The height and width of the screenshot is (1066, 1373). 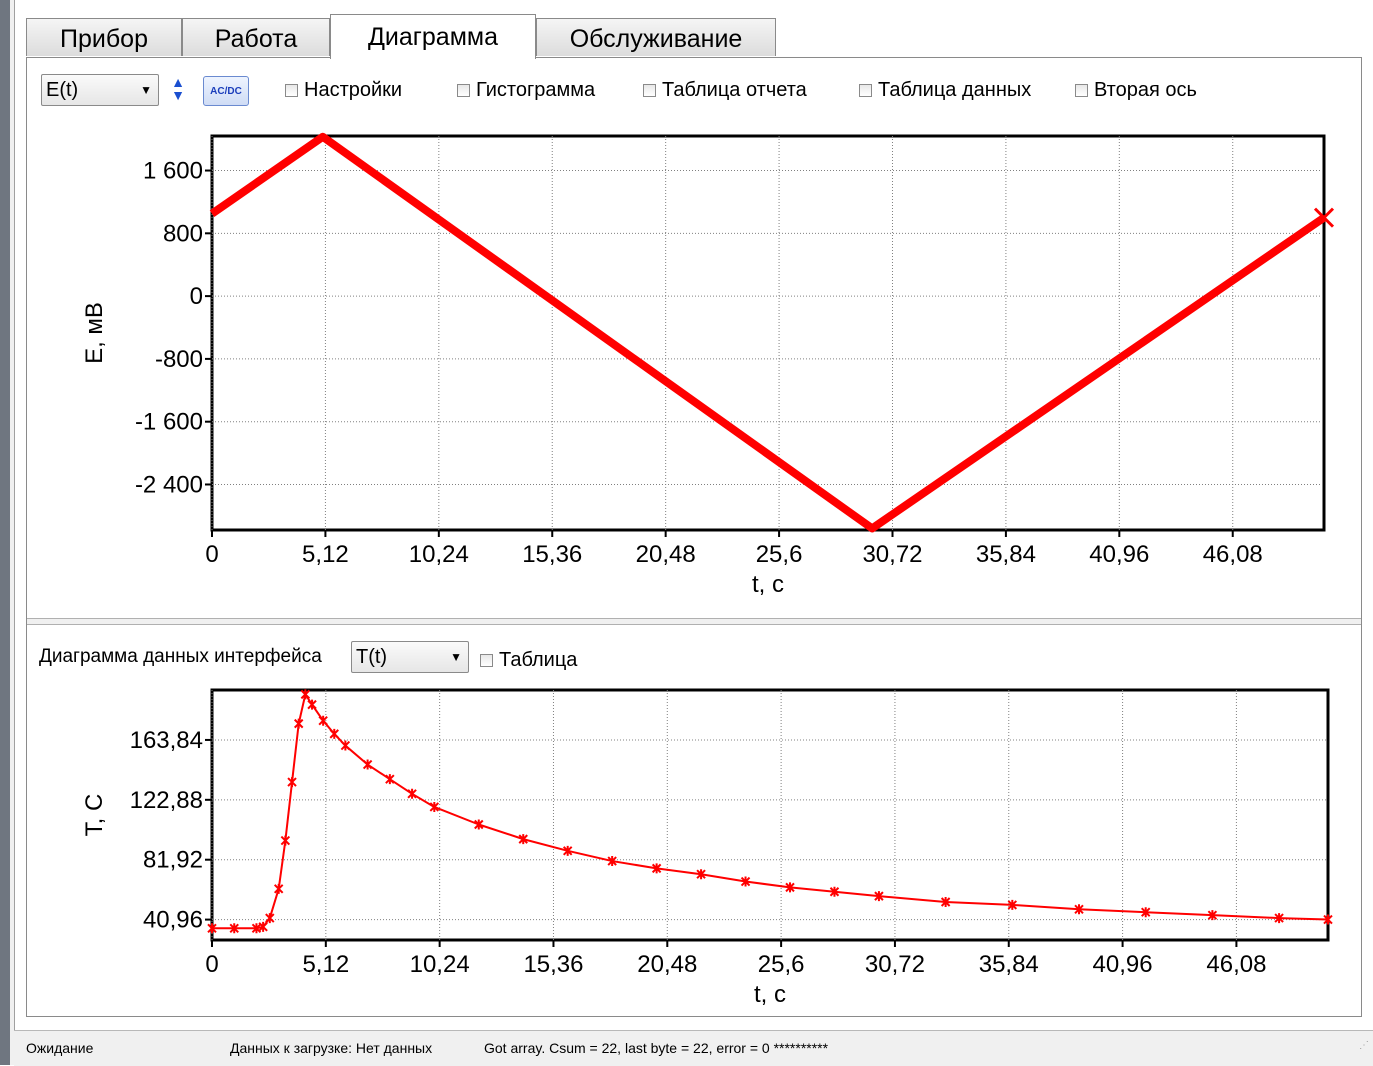 What do you see at coordinates (734, 90) in the screenshot?
I see `checkbox-label: Таблица отчета` at bounding box center [734, 90].